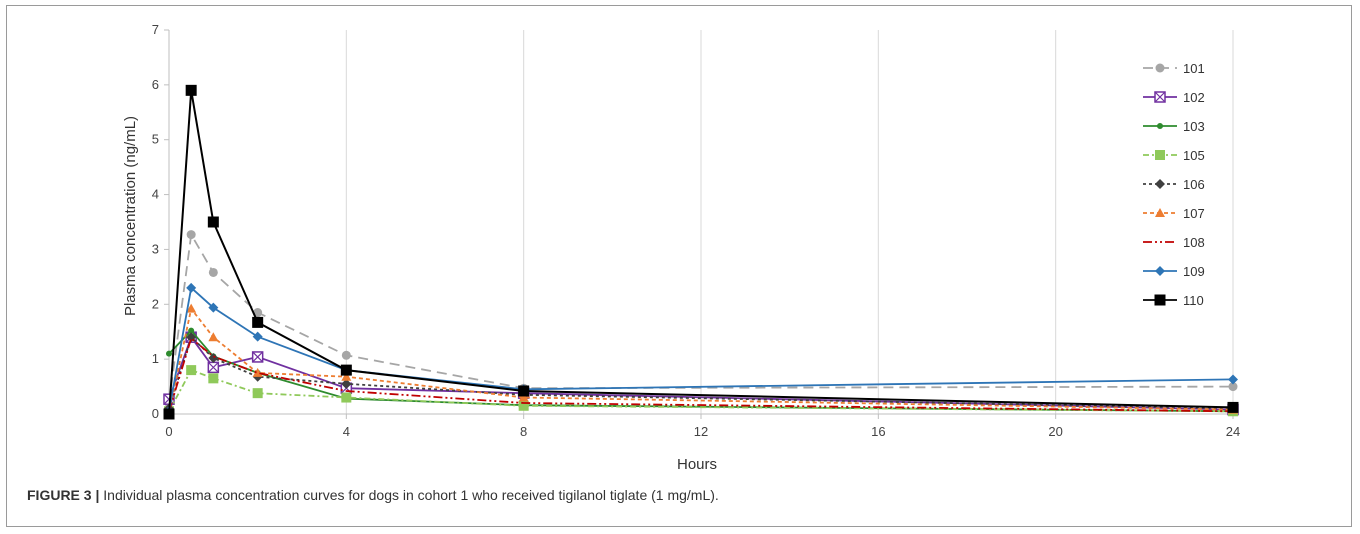 The width and height of the screenshot is (1360, 534). I want to click on figure-caption-label: FIGURE 3 |, so click(63, 495).